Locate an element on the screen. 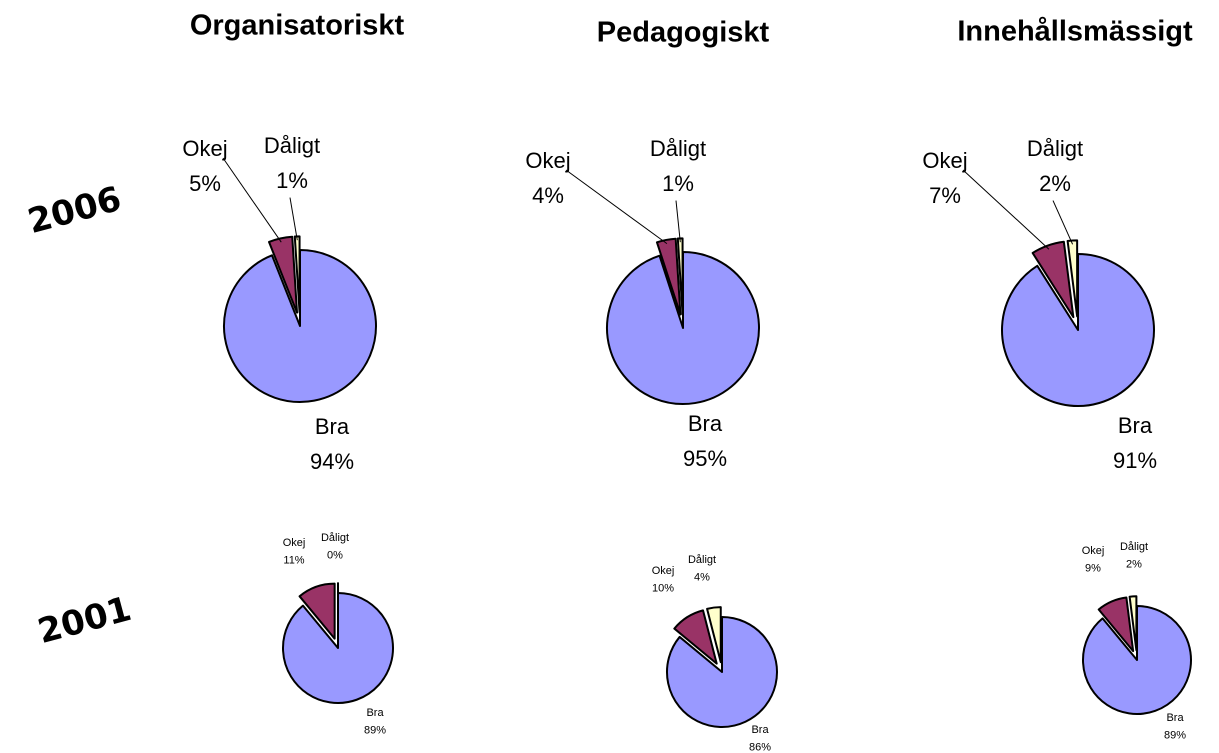 This screenshot has height=753, width=1219. slice-value: 7% is located at coordinates (945, 195).